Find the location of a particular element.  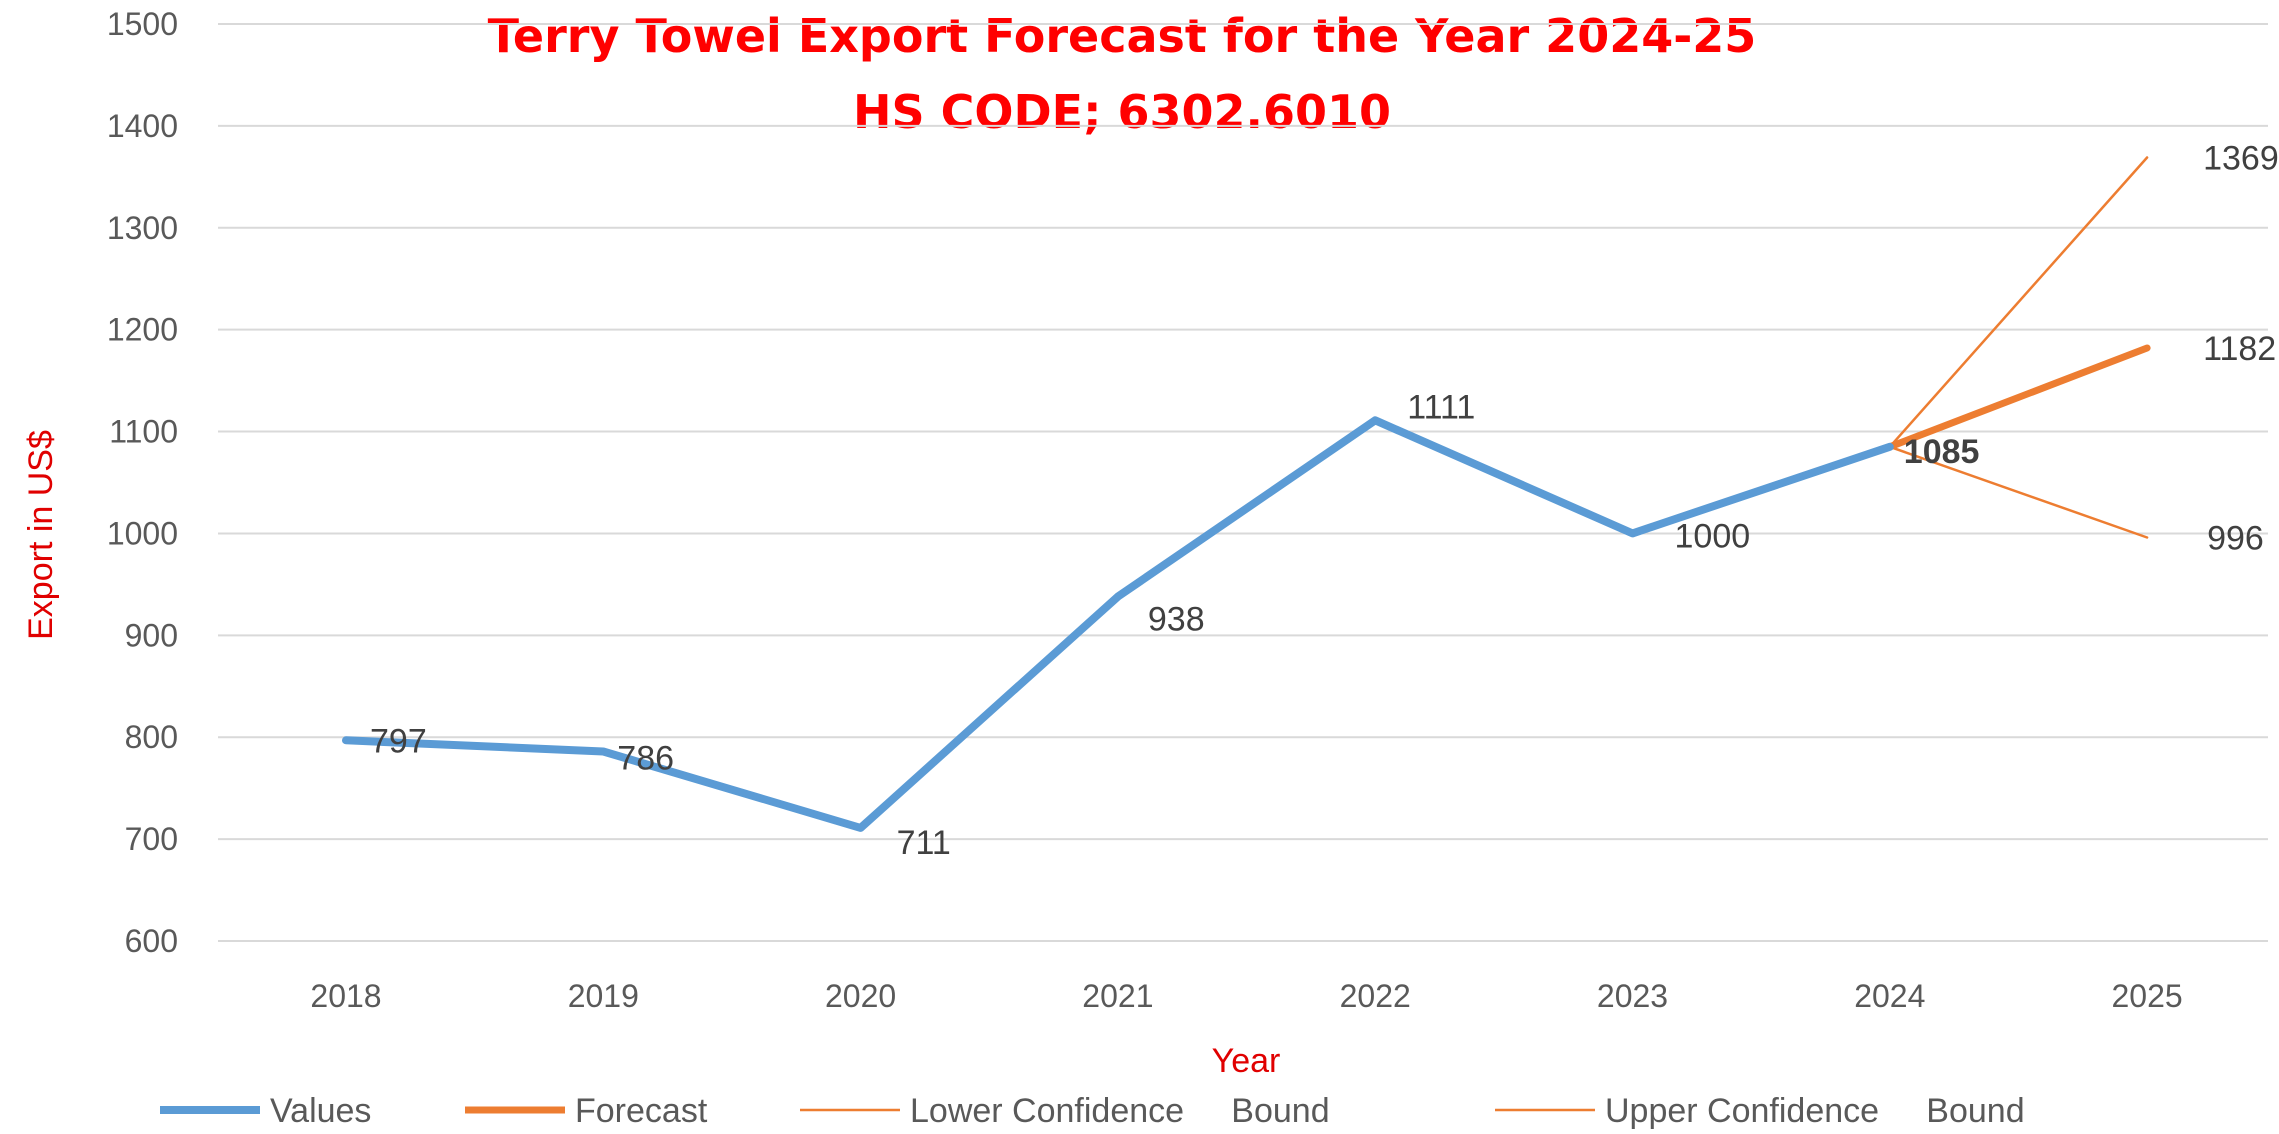

data-label-938: 938 is located at coordinates (1176, 620).